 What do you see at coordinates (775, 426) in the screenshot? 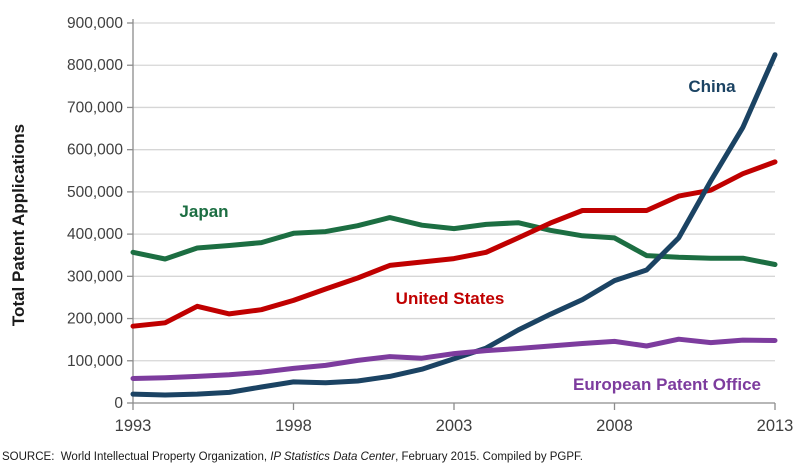
I see `x-tick-label: 2013` at bounding box center [775, 426].